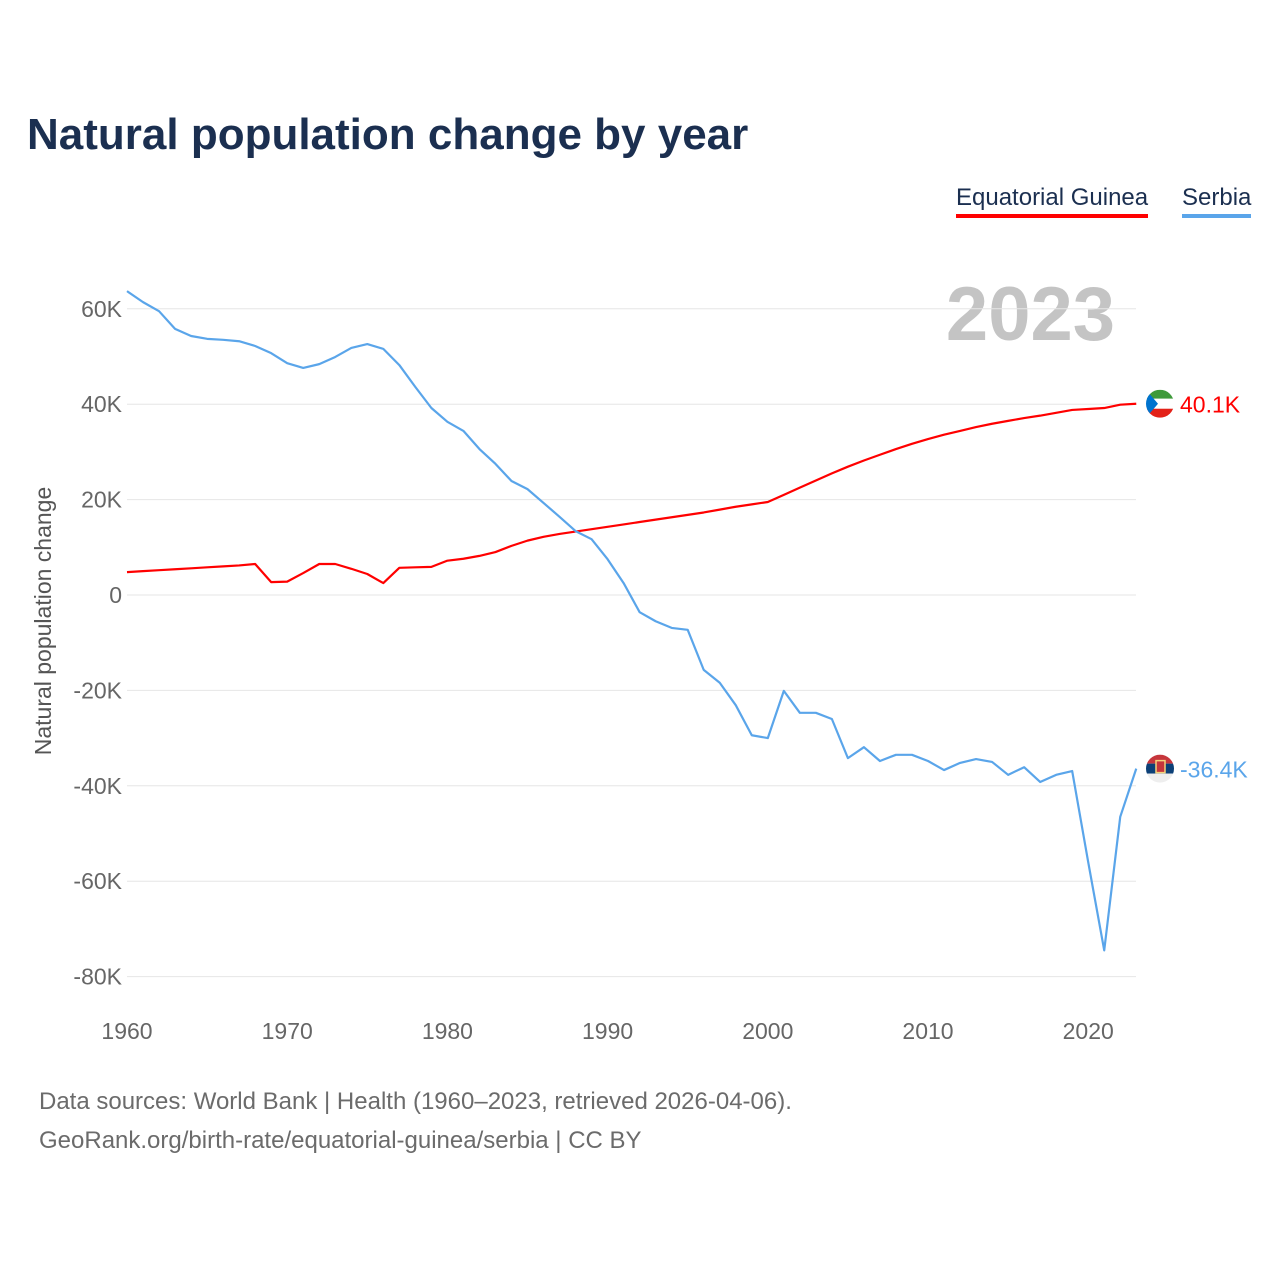  I want to click on y-tick-label: -40K, so click(97, 786).